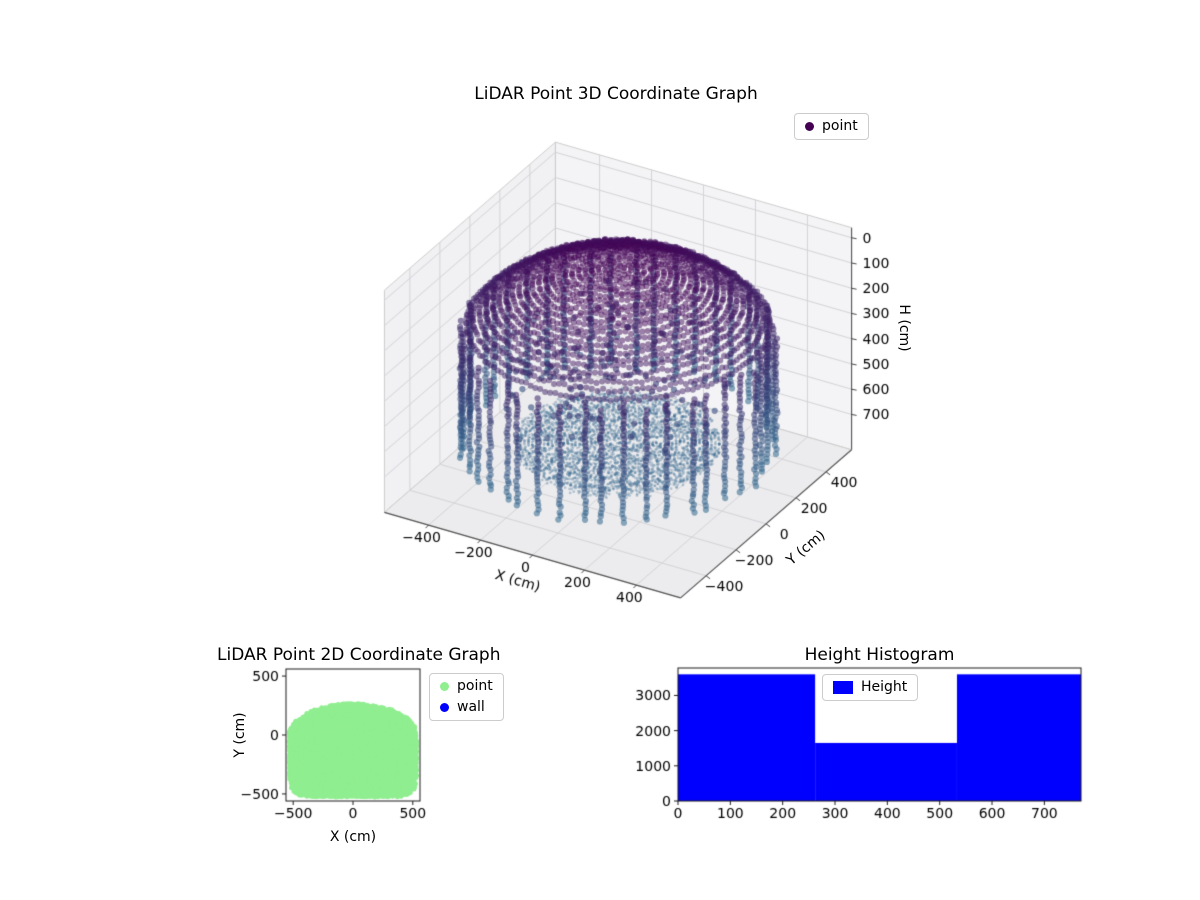  Describe the element at coordinates (879, 655) in the screenshot. I see `title-histogram: Height Histogram` at that location.